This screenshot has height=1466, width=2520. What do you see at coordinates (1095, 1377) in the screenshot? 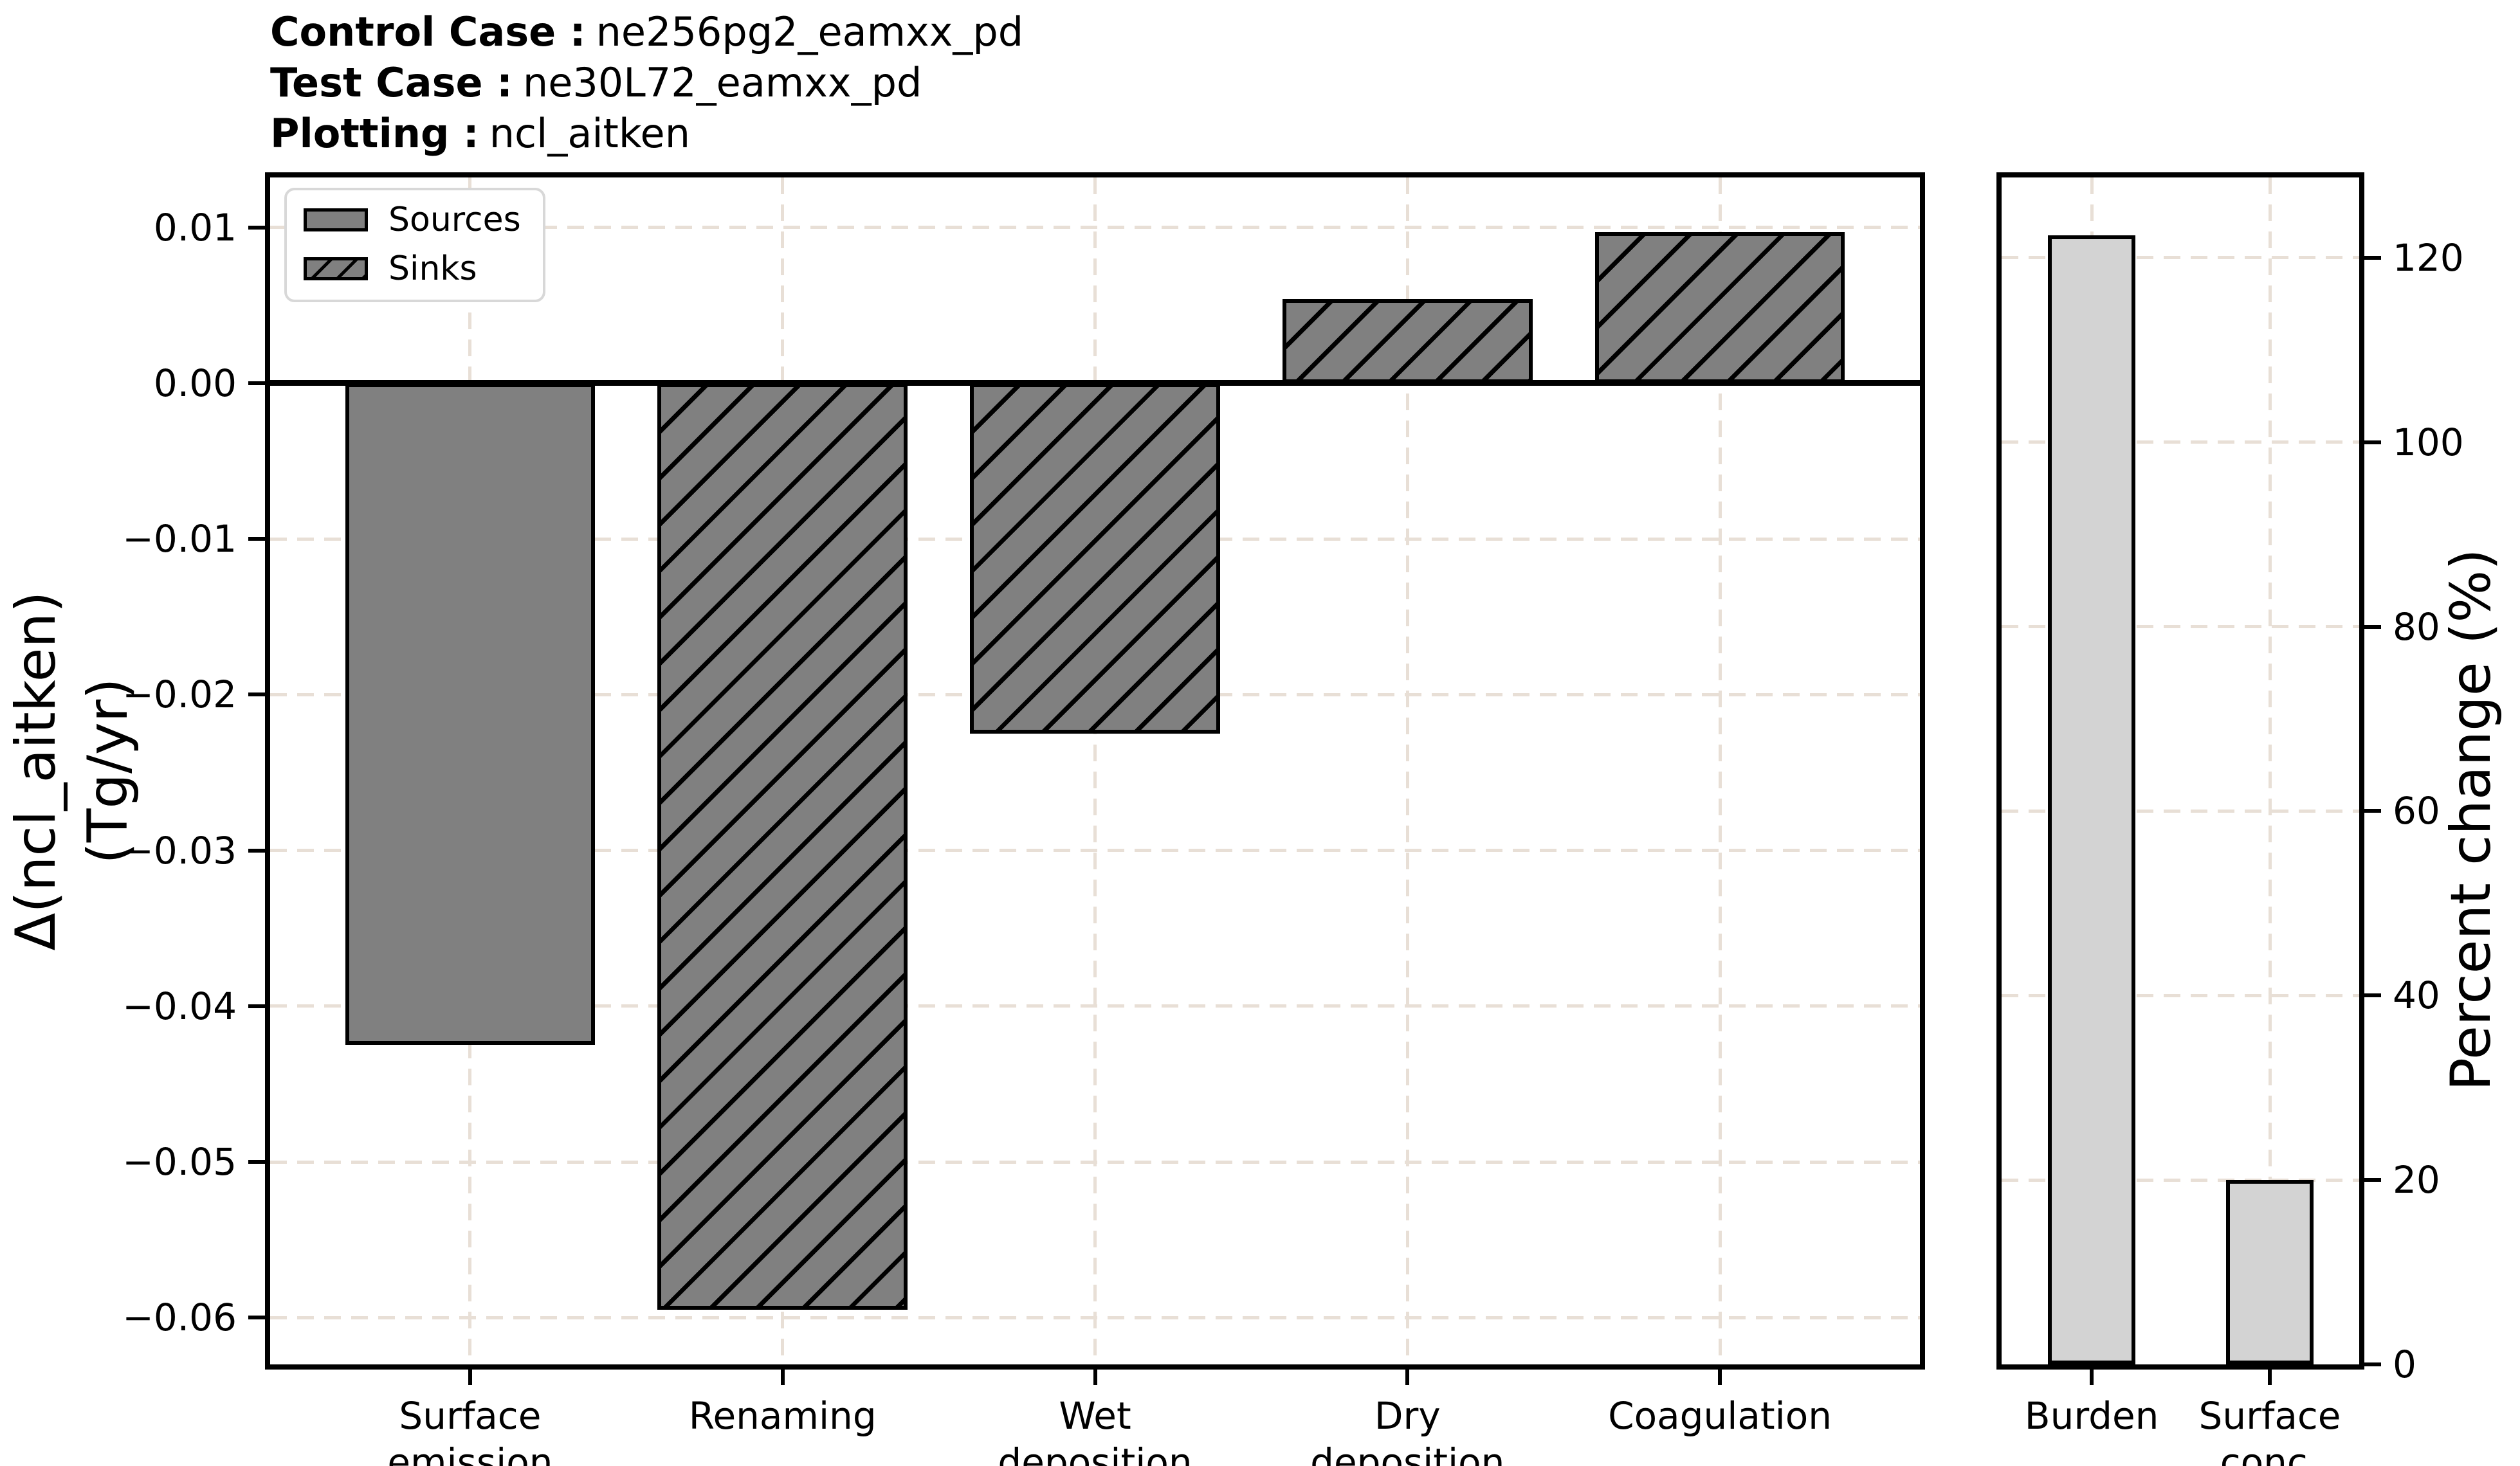
I see `x-tick-wet-deposition` at bounding box center [1095, 1377].